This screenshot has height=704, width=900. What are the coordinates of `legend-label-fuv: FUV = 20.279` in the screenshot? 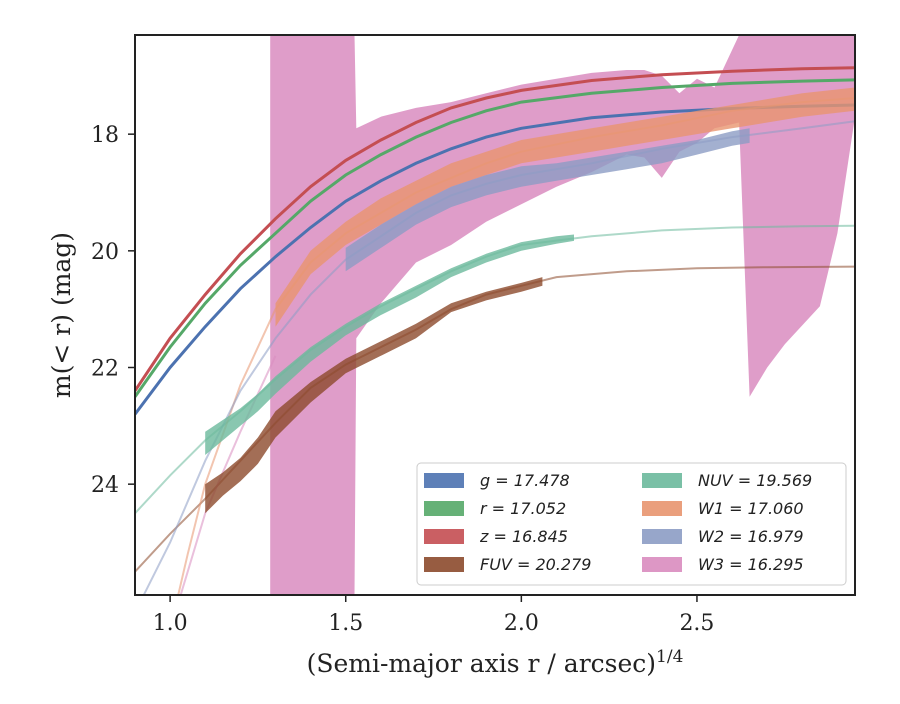 It's located at (535, 564).